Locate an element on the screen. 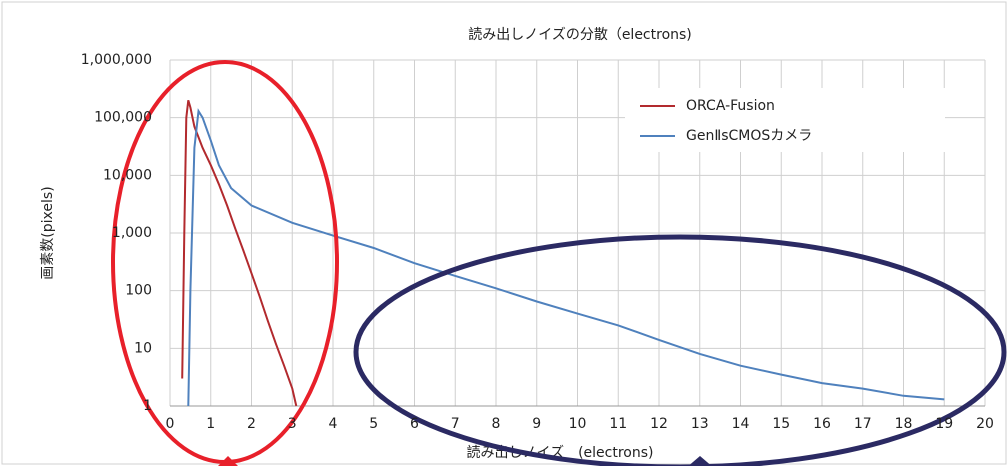 Image resolution: width=1008 pixels, height=466 pixels. x-tick-label: 6 is located at coordinates (414, 424).